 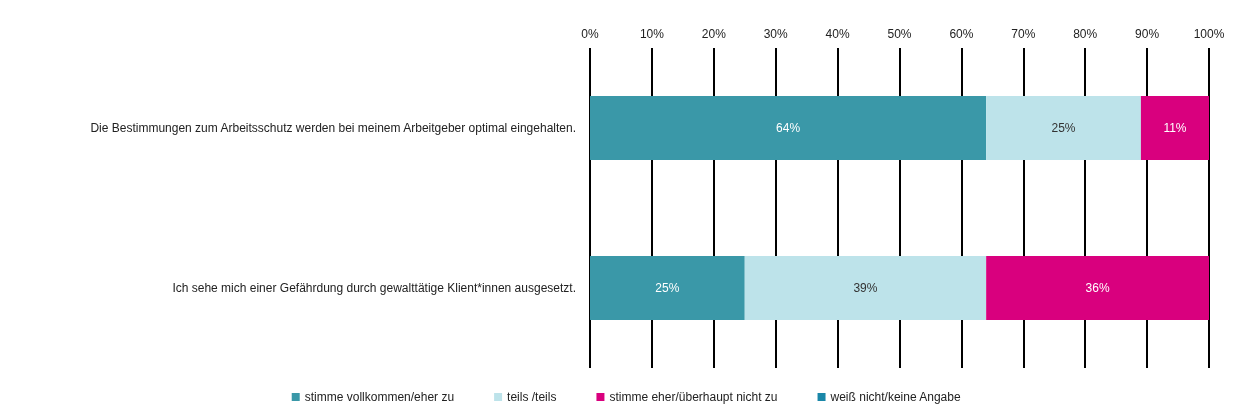 I want to click on data-label: 36%, so click(x=1097, y=288).